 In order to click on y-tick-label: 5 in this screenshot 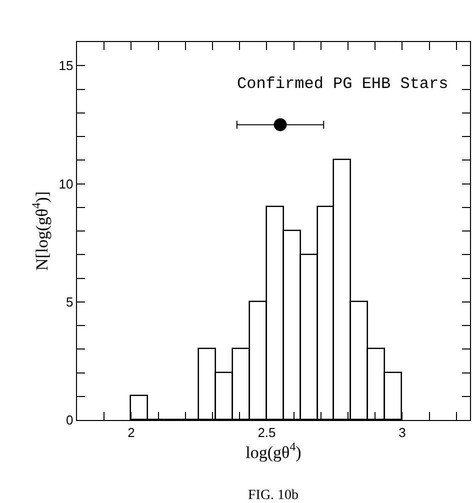, I will do `click(70, 302)`.